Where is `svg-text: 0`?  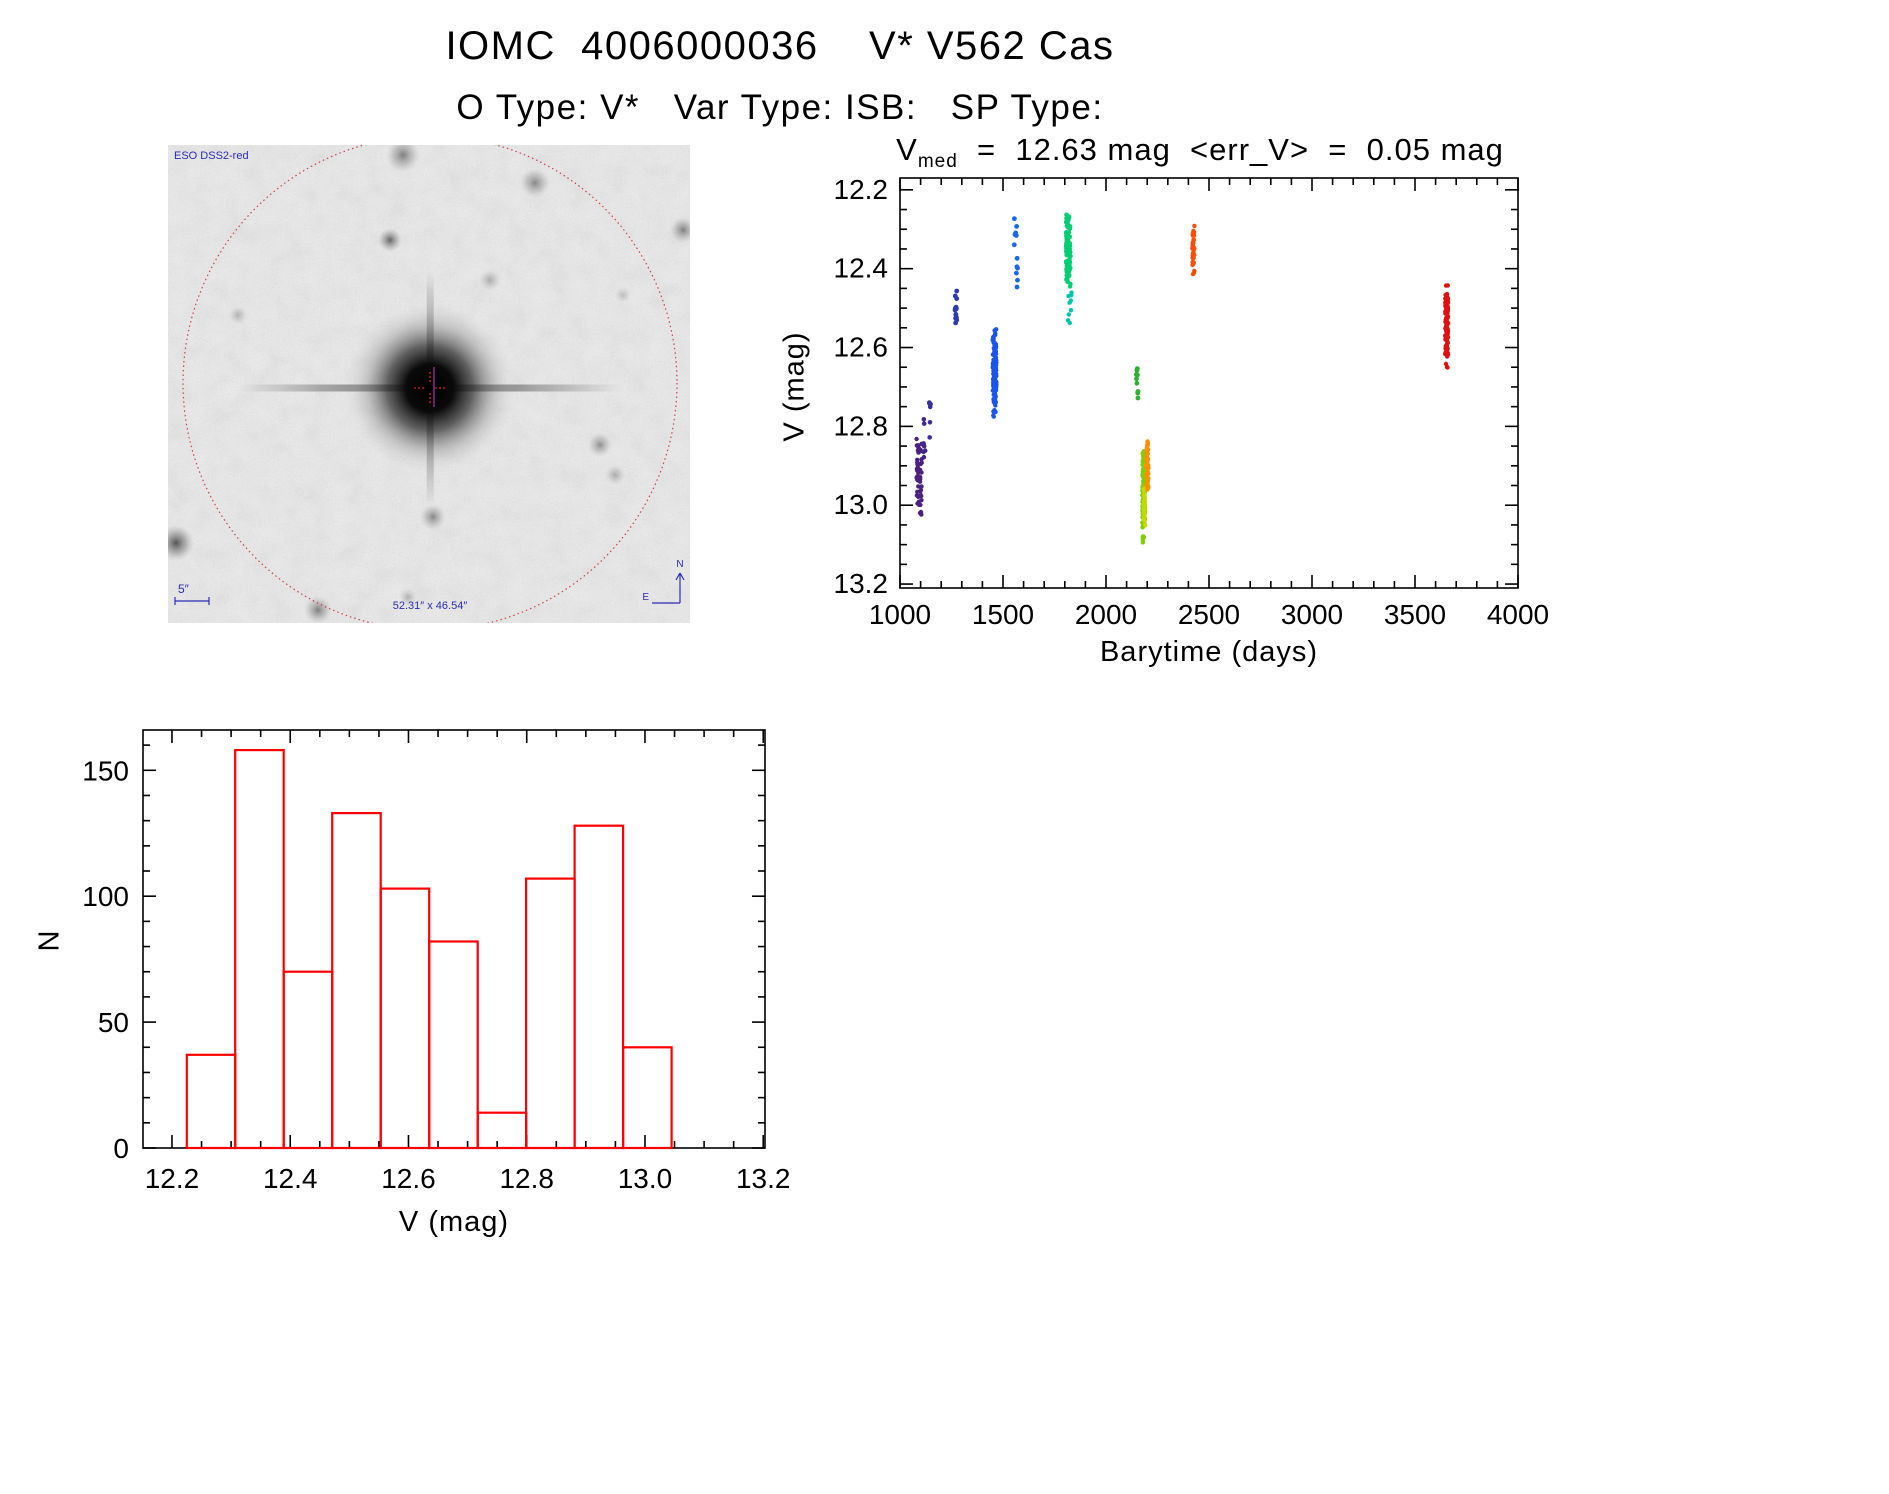 svg-text: 0 is located at coordinates (121, 1148).